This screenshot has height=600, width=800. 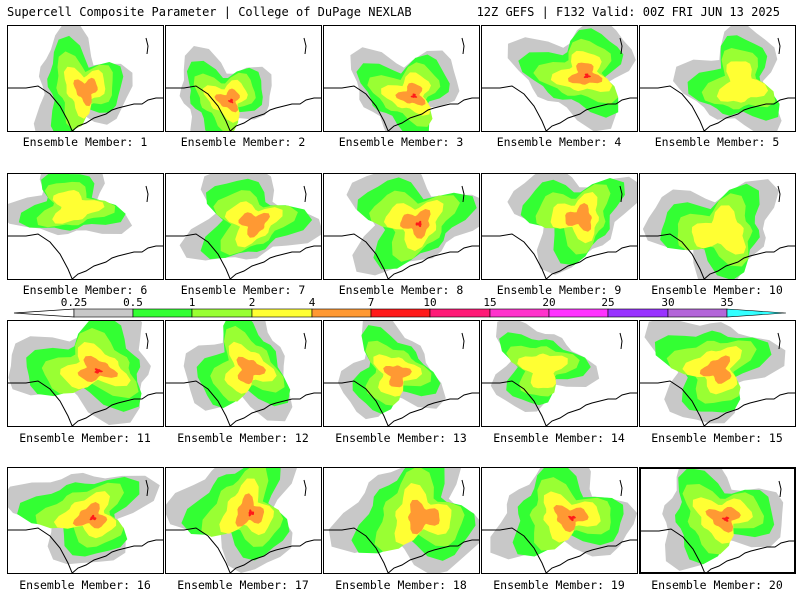 What do you see at coordinates (371, 302) in the screenshot?
I see `colorbar-tick-label: 7` at bounding box center [371, 302].